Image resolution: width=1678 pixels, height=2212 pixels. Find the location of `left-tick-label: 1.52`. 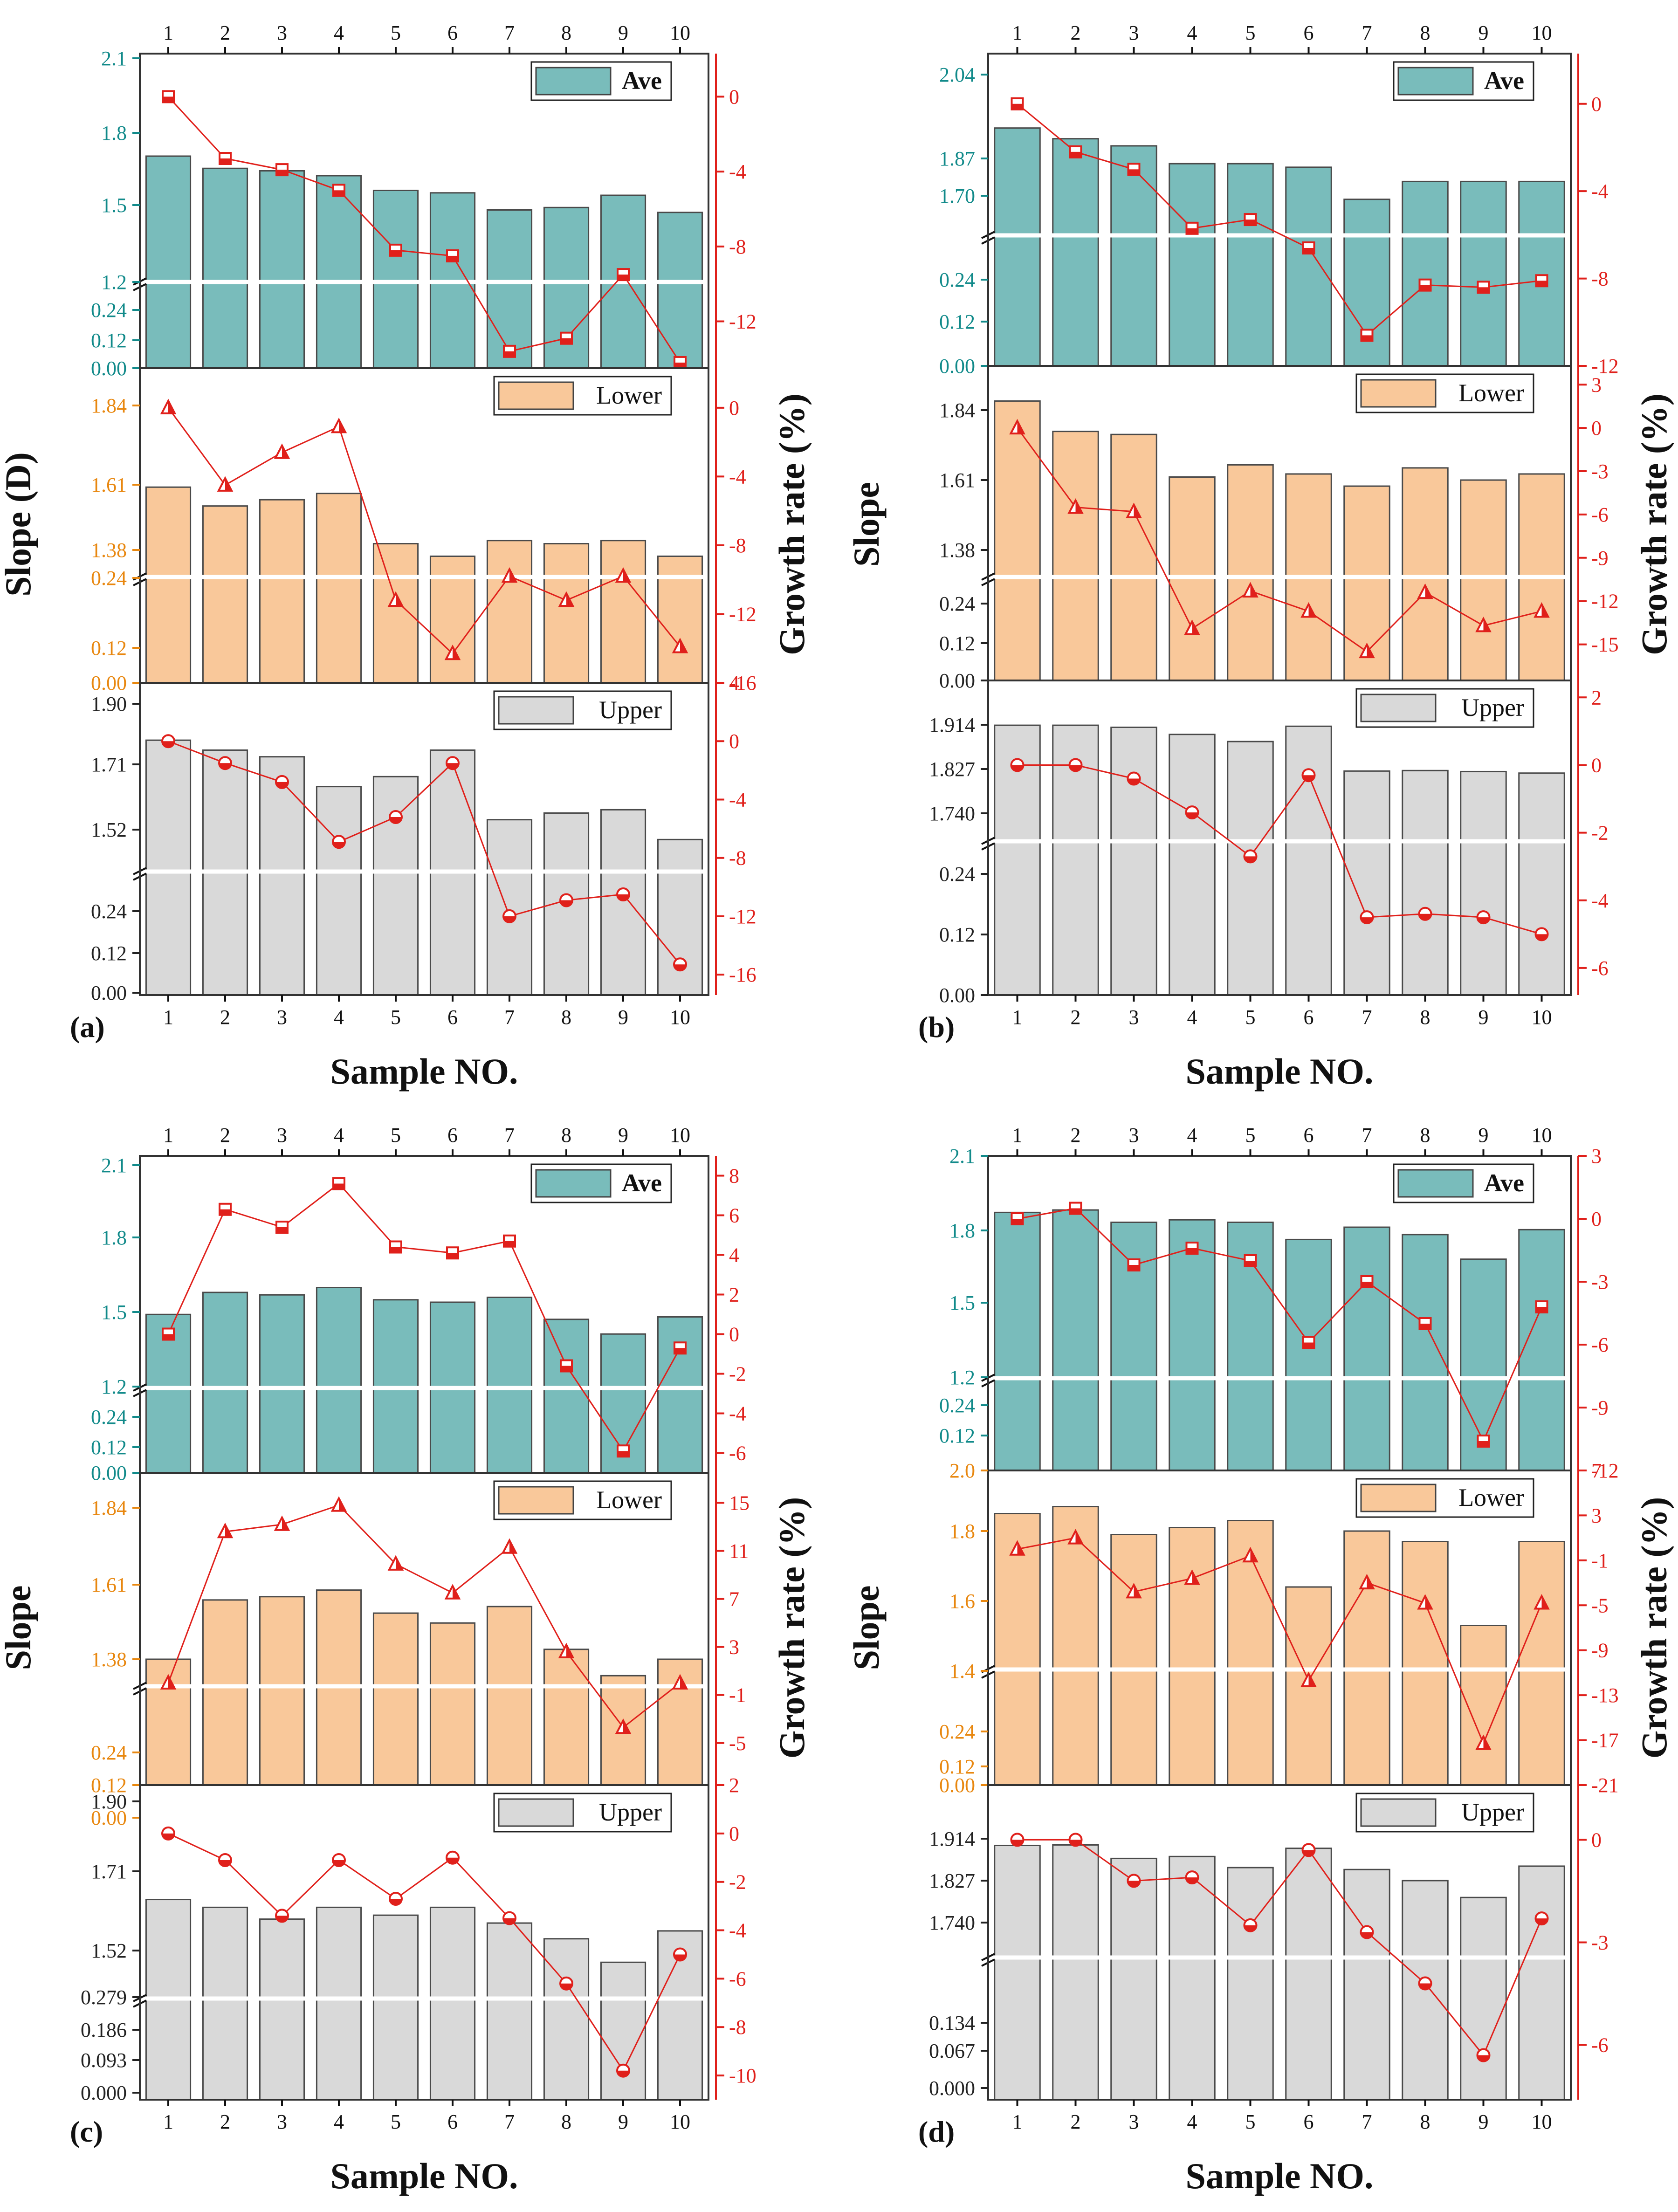

left-tick-label: 1.52 is located at coordinates (109, 829).